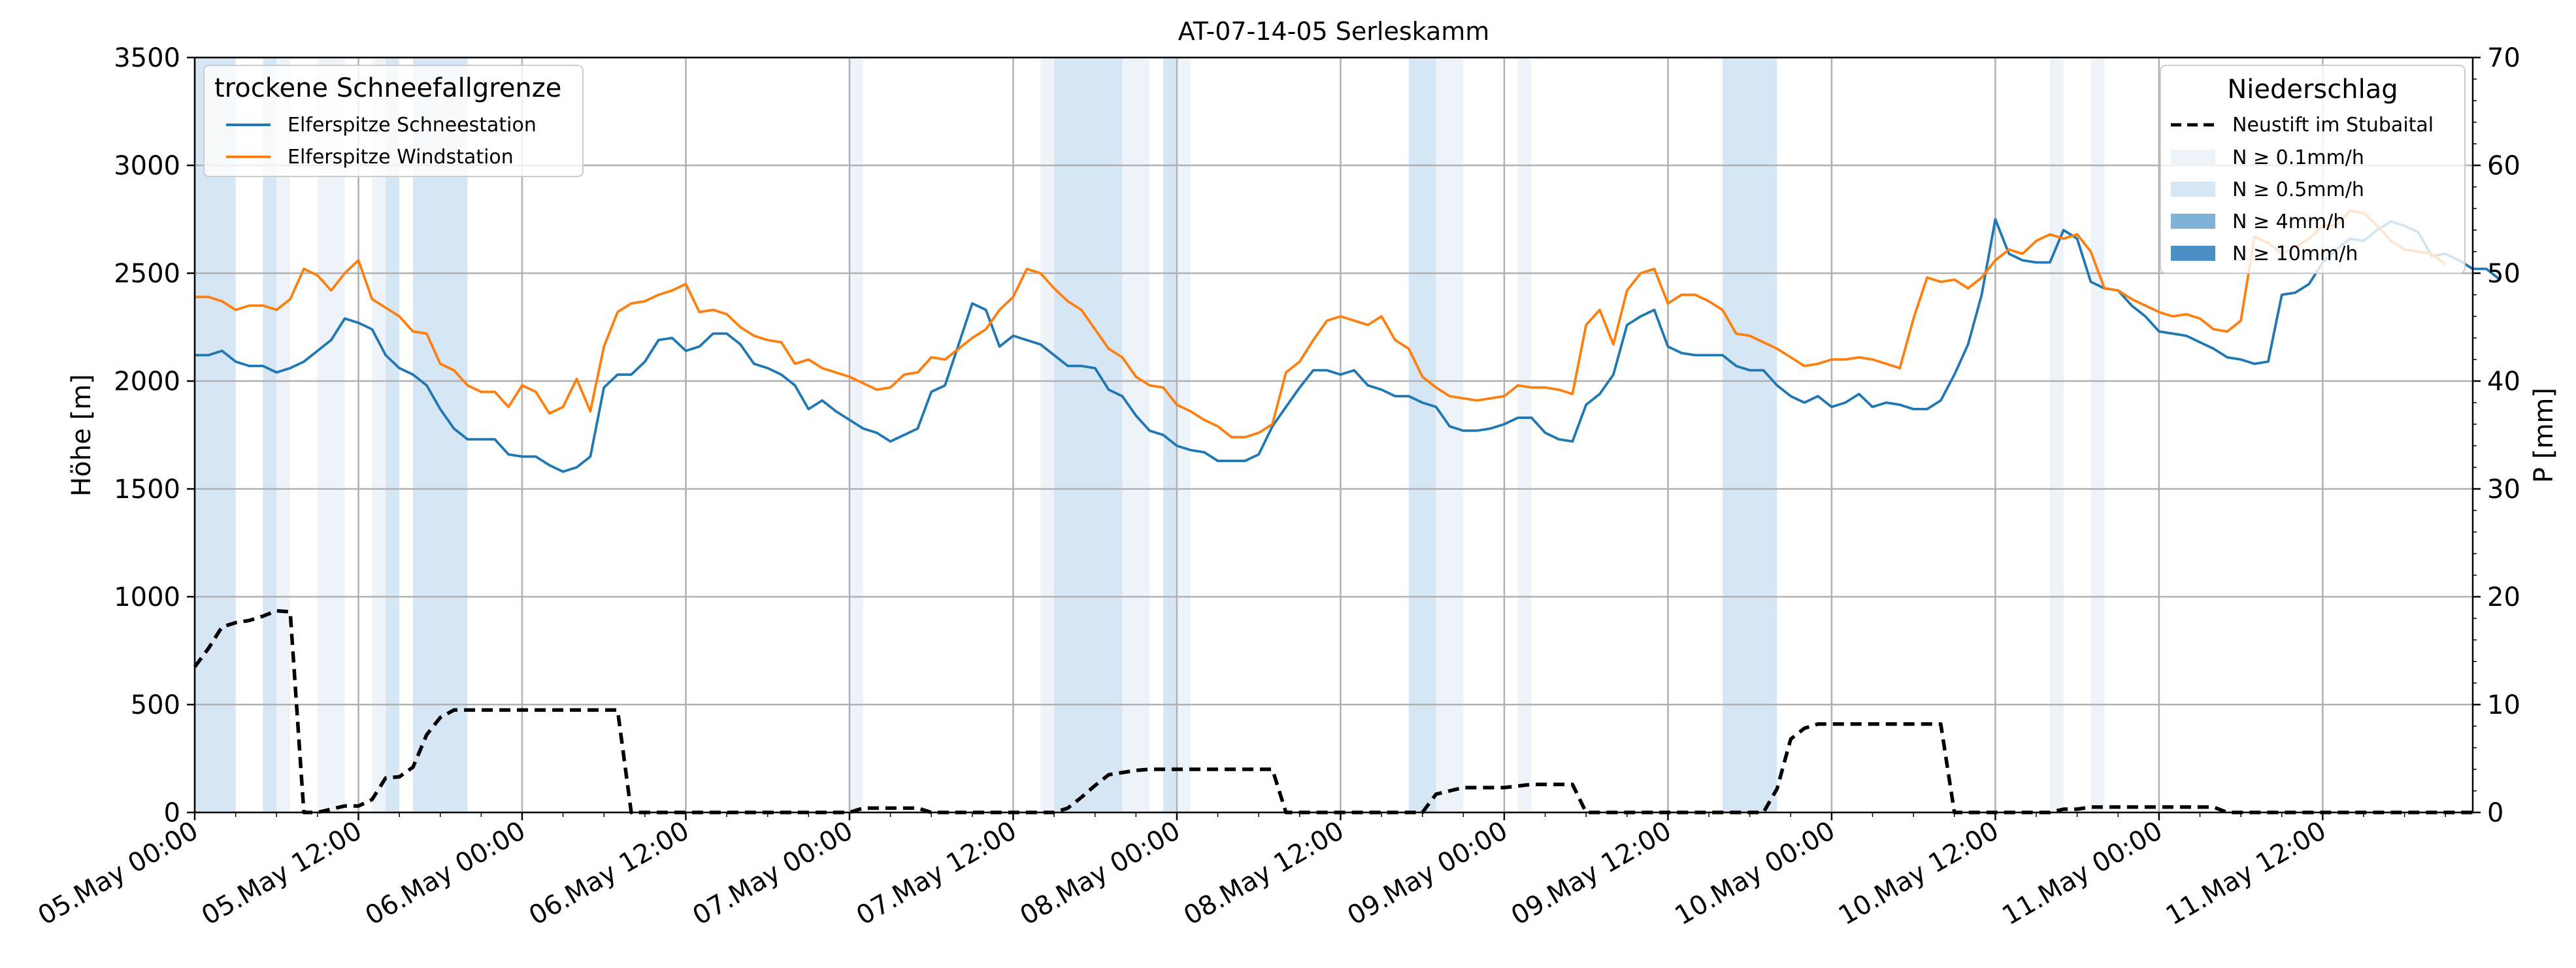 The image size is (2576, 968). Describe the element at coordinates (2333, 125) in the screenshot. I see `legend-label-neustift: Neustift im Stubaital` at that location.